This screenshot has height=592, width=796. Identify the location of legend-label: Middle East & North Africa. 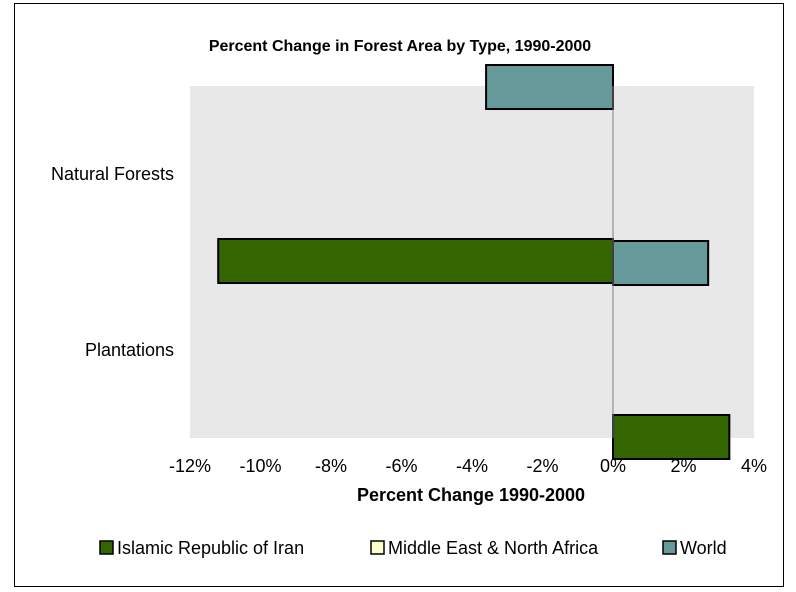
(493, 548).